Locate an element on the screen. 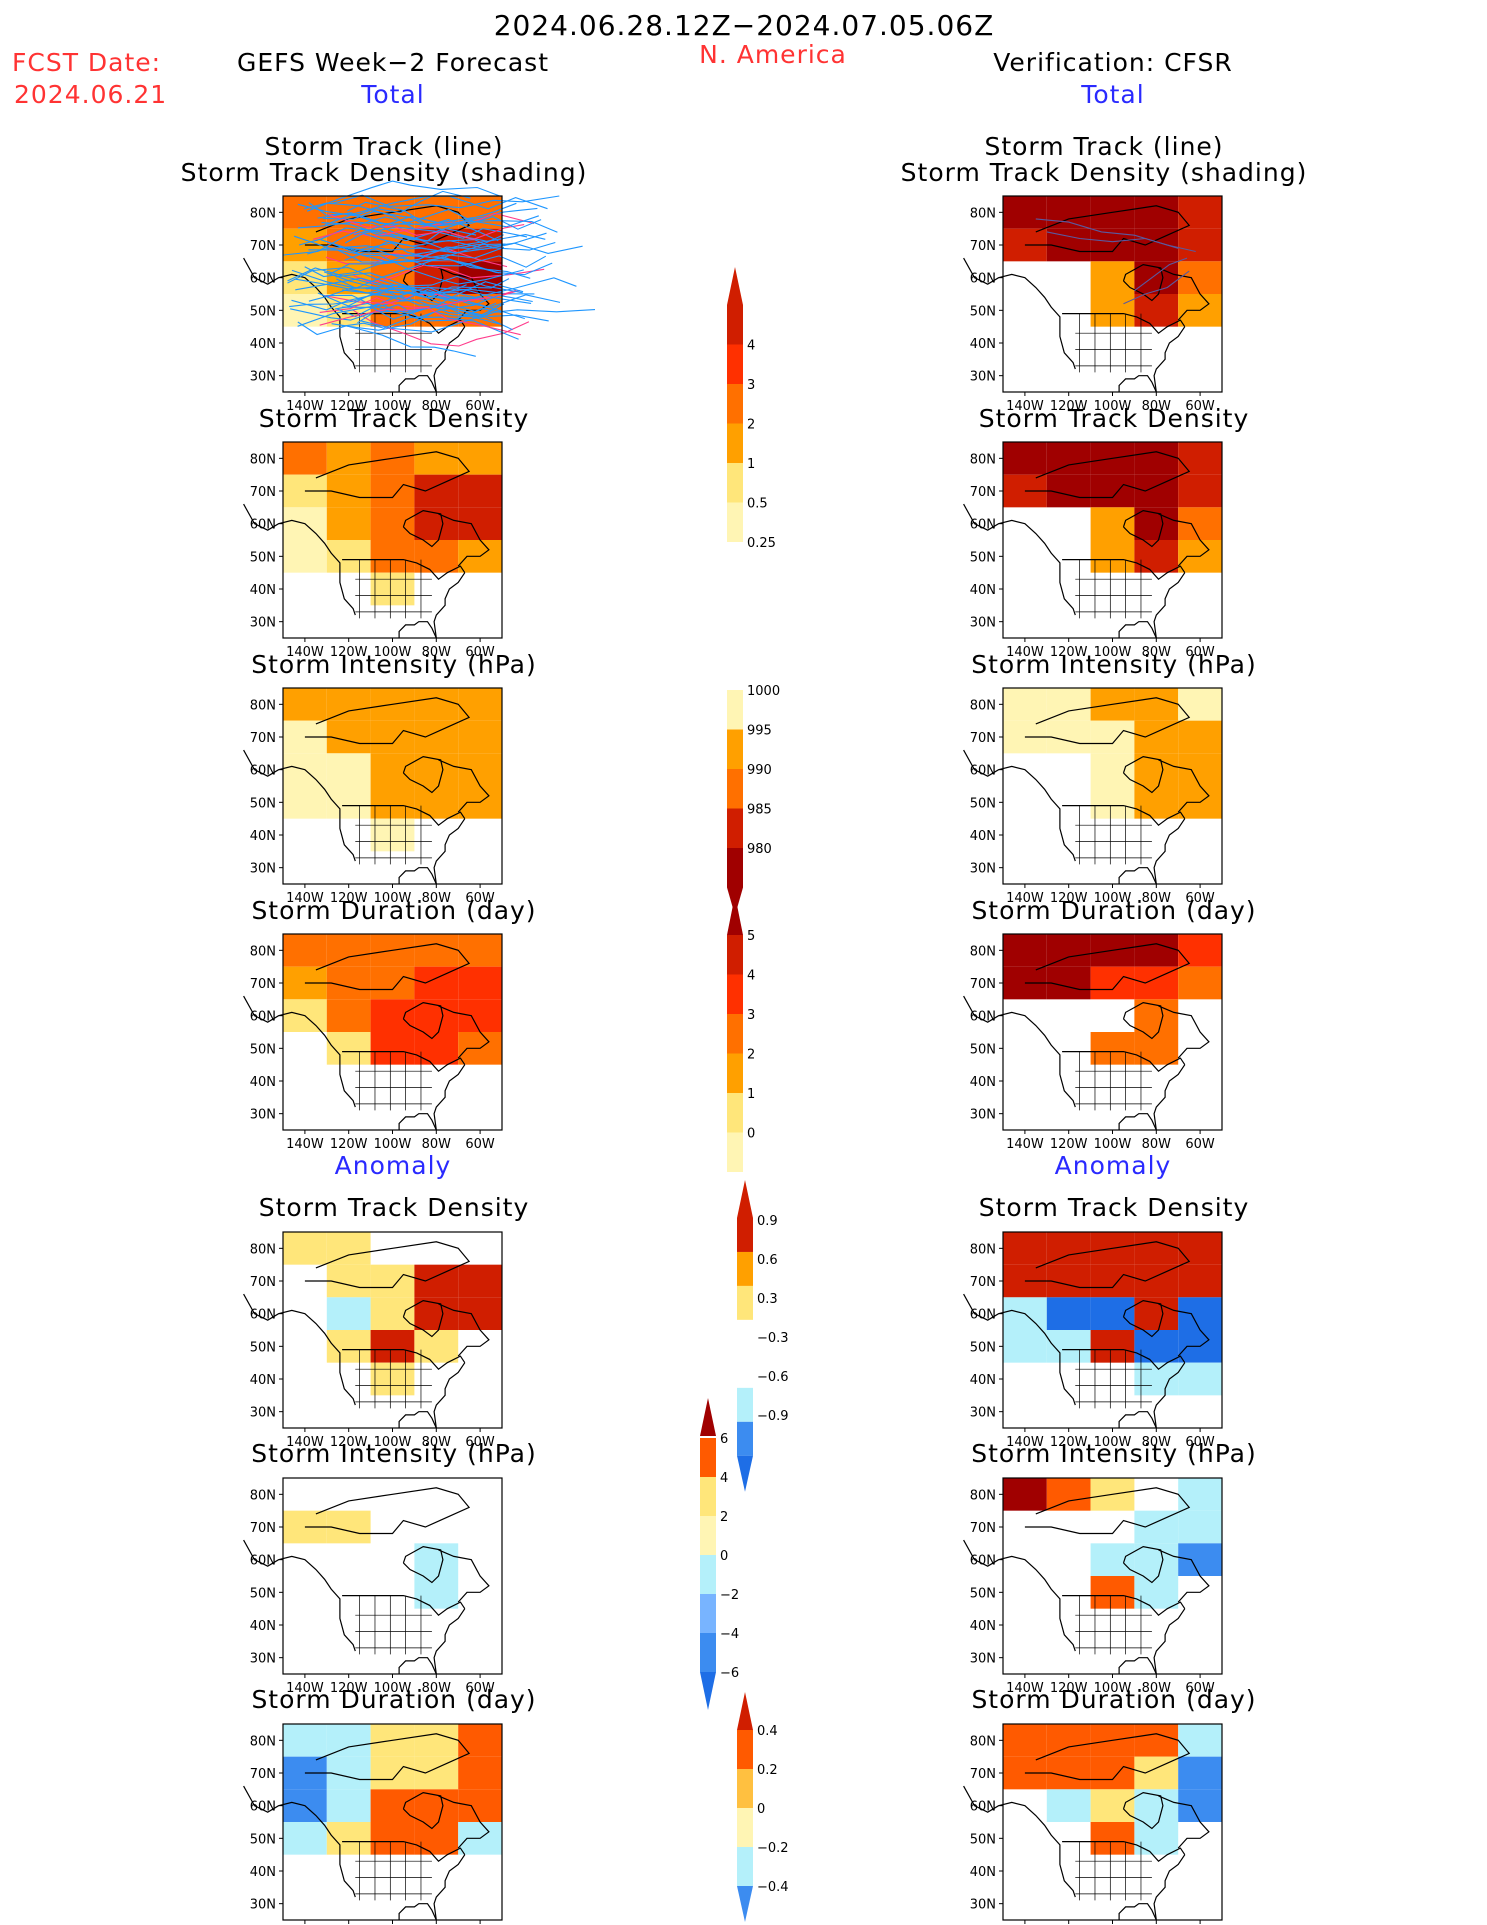  right-panel-6-title: Storm Intensity (hPa) is located at coordinates (1114, 1453).